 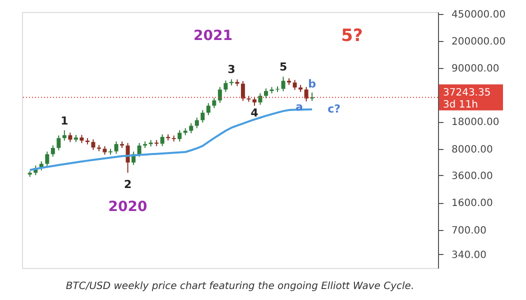 I want to click on y-tick-label: 450000.00, so click(x=479, y=15).